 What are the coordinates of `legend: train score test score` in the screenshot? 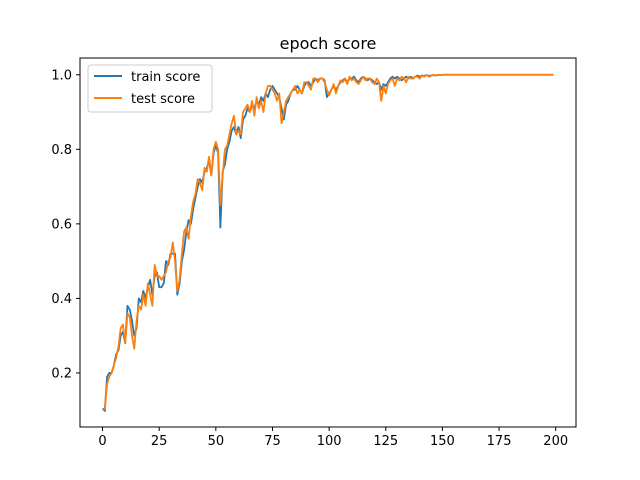 It's located at (150, 88).